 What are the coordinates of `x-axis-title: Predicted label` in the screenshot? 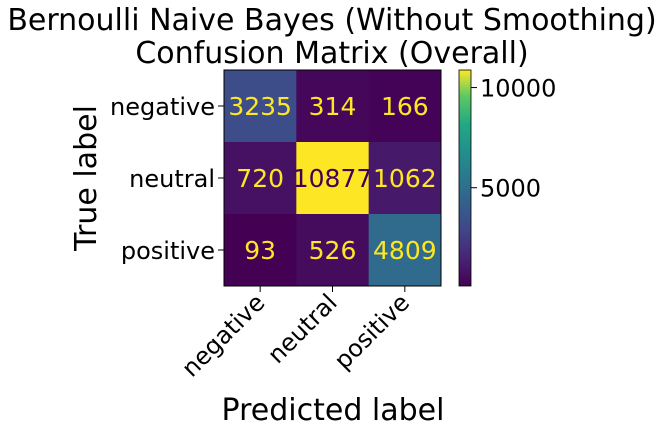 It's located at (333, 410).